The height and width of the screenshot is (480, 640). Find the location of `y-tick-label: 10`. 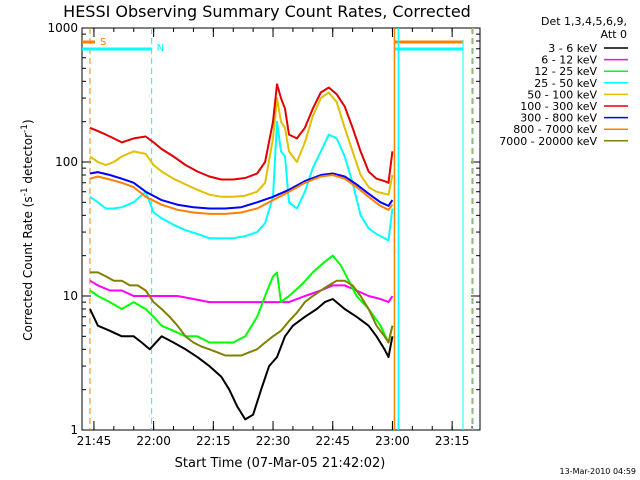

y-tick-label: 10 is located at coordinates (70, 296).